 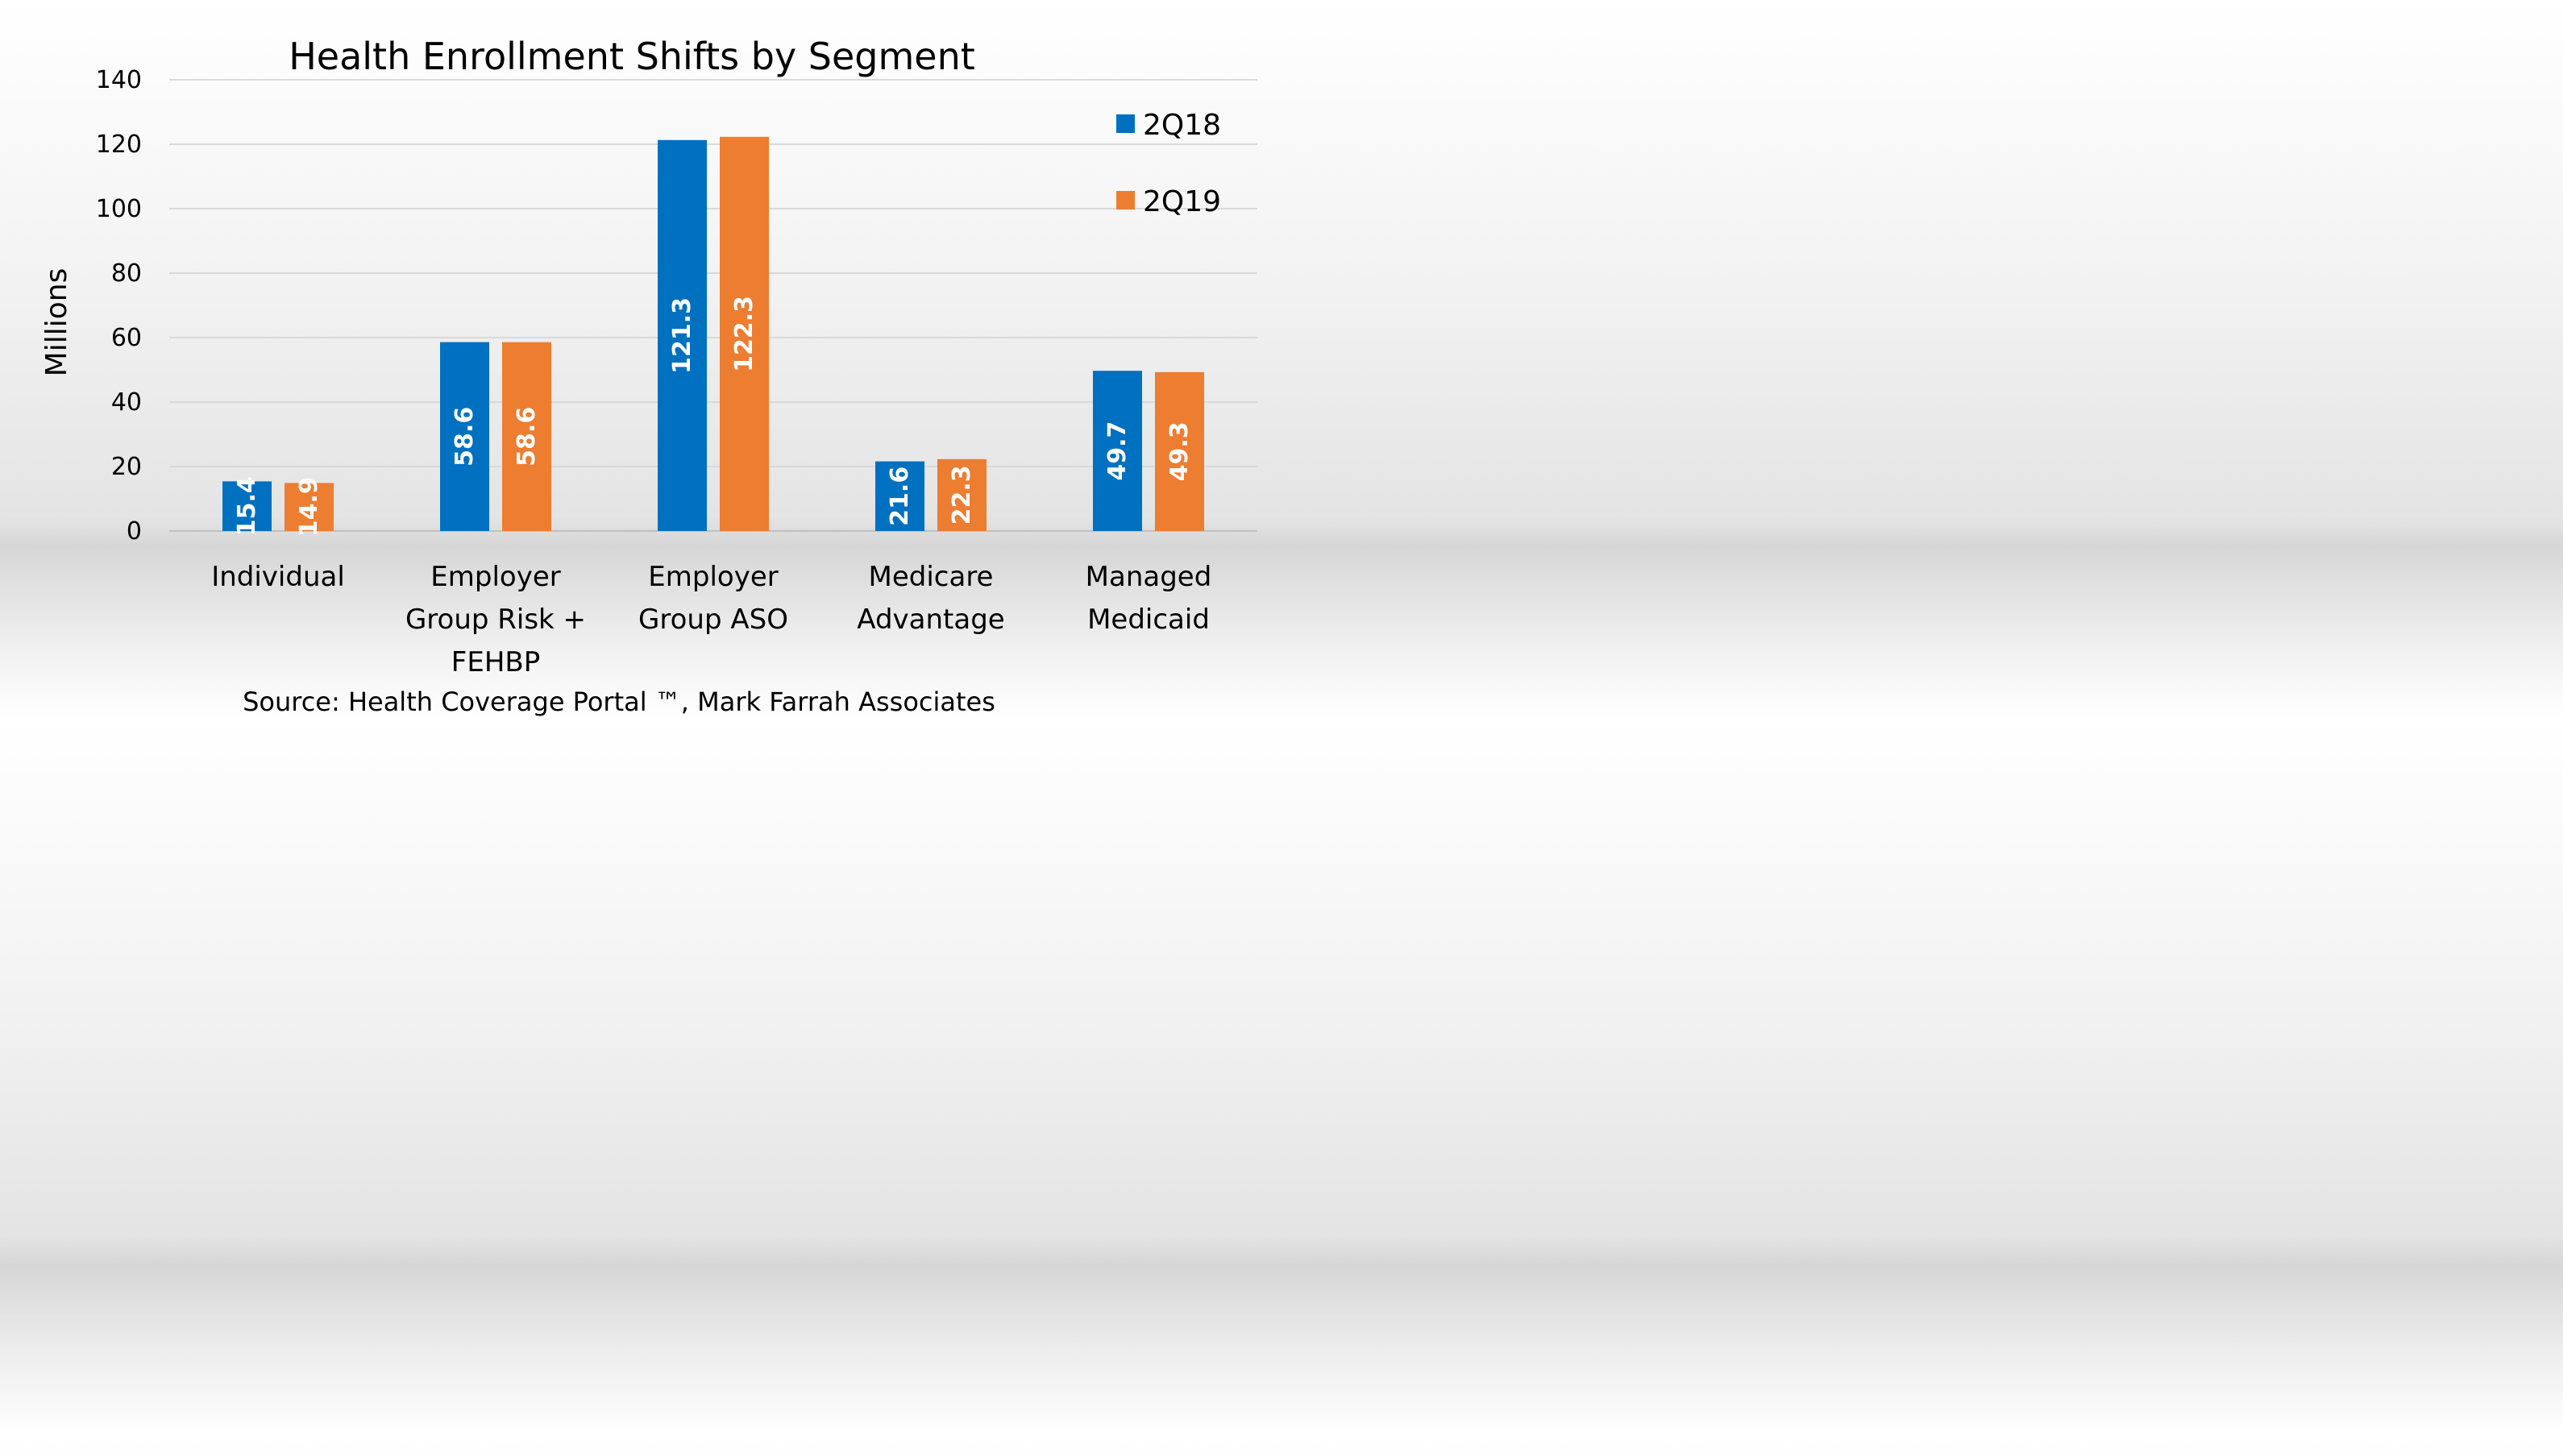 What do you see at coordinates (278, 577) in the screenshot?
I see `category-label: Individual` at bounding box center [278, 577].